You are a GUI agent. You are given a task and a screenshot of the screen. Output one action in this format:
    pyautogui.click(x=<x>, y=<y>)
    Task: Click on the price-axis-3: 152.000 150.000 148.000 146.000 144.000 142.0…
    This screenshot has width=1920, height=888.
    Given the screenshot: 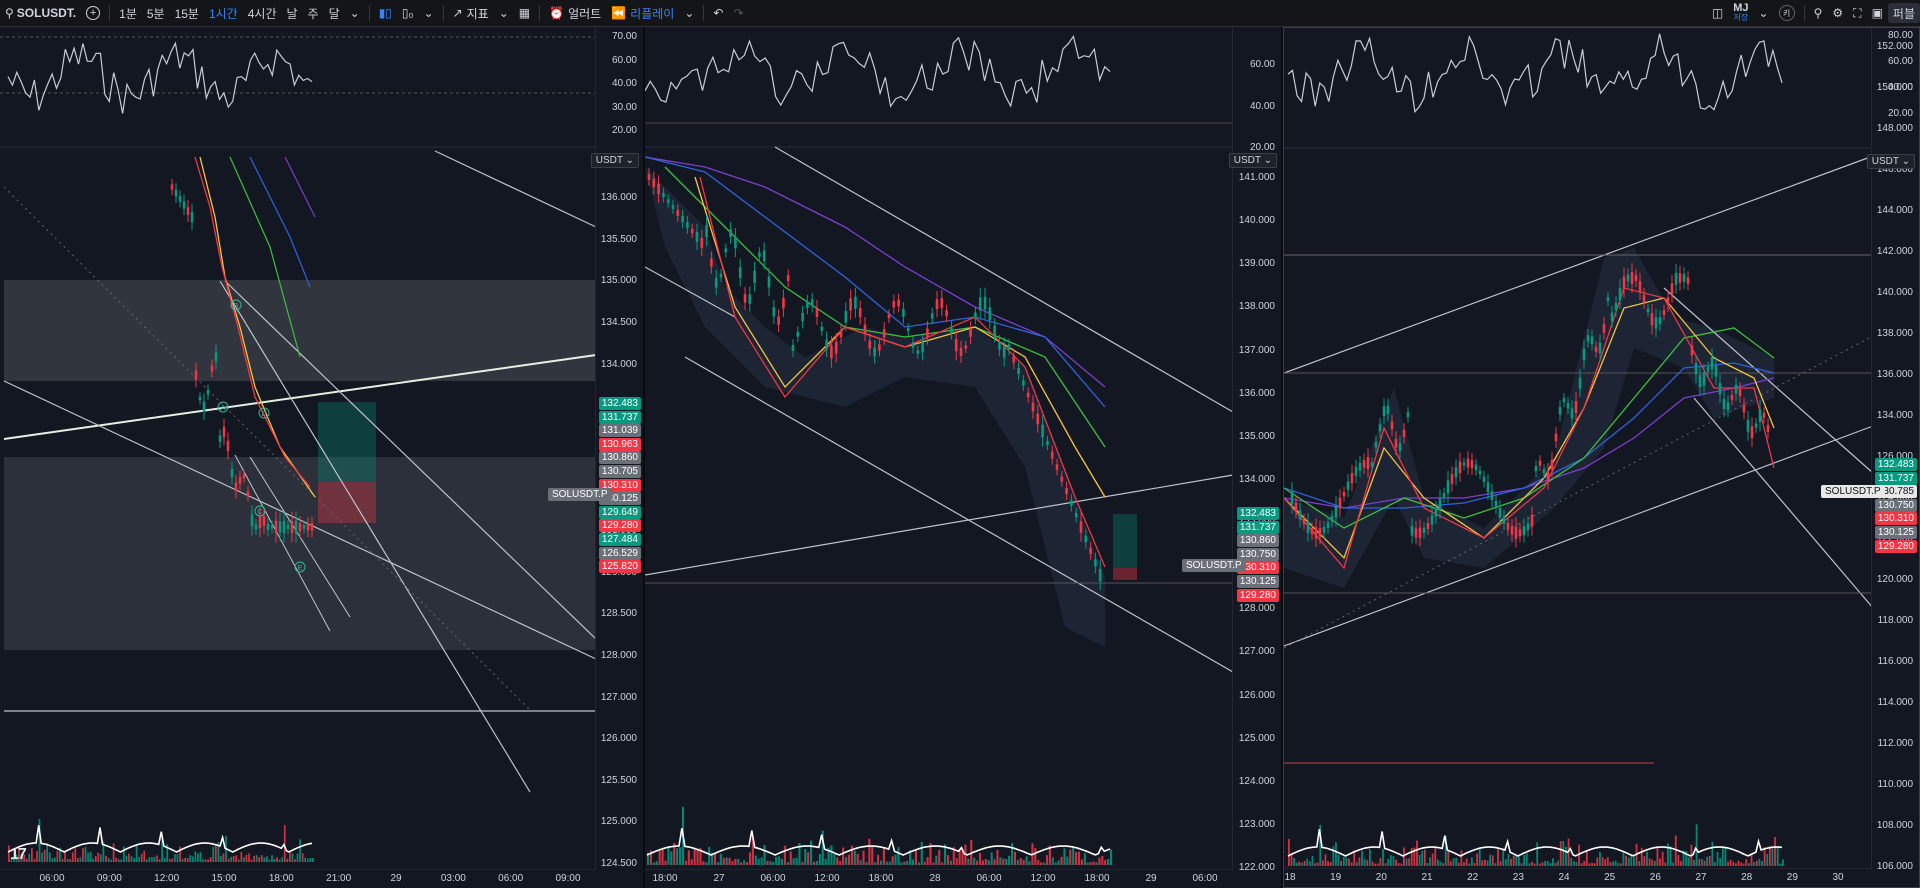 What is the action you would take?
    pyautogui.click(x=1895, y=457)
    